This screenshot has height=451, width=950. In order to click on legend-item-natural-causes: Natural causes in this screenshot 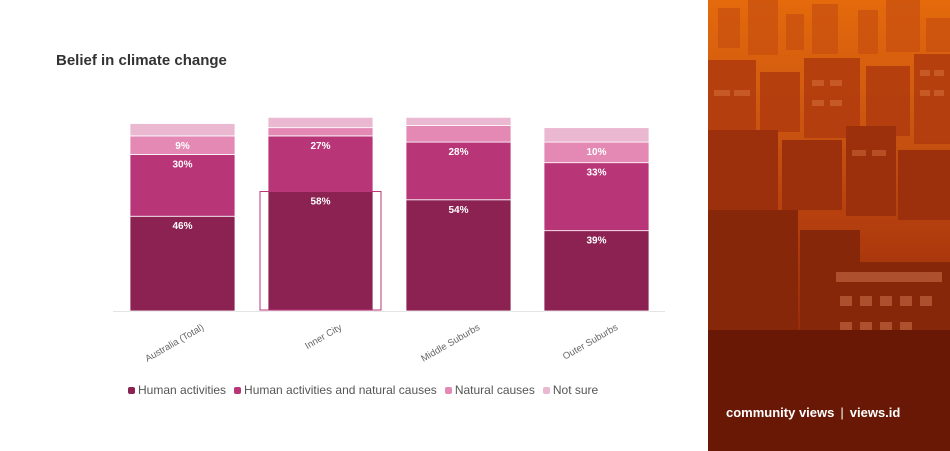, I will do `click(489, 390)`.